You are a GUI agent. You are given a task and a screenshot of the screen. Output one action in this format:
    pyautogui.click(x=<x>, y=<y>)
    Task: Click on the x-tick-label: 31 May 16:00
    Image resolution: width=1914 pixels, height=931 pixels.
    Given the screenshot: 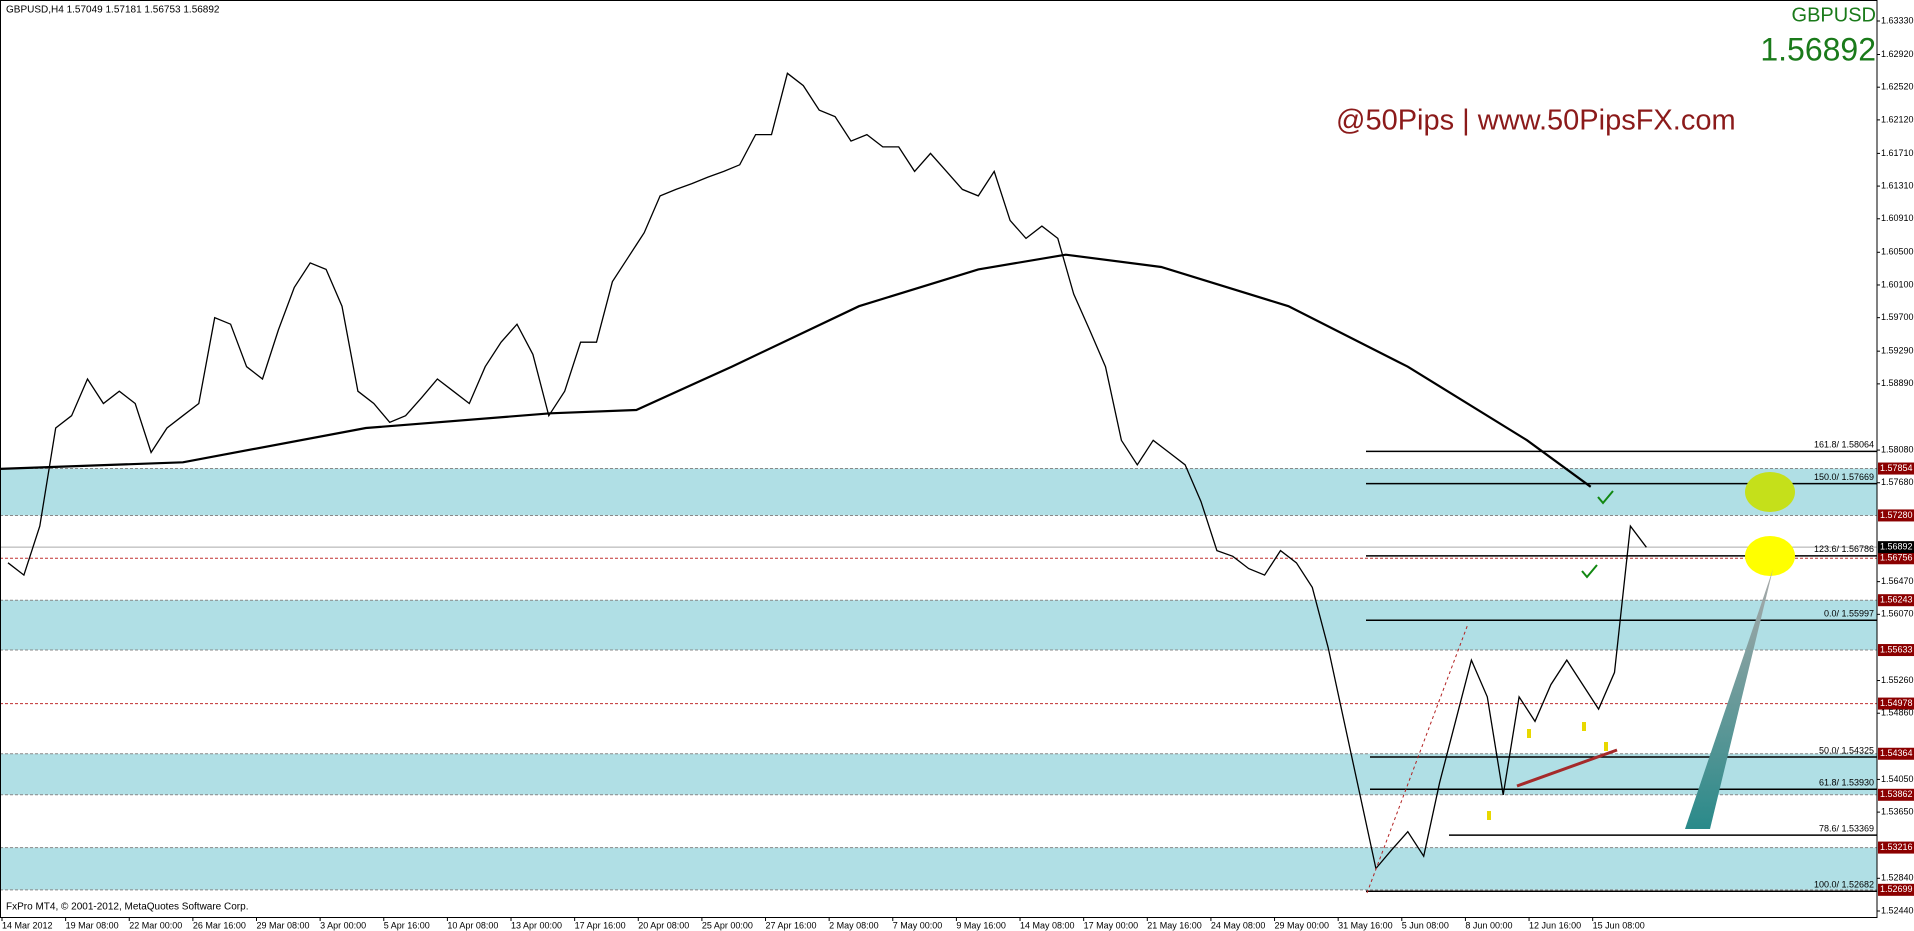 What is the action you would take?
    pyautogui.click(x=1365, y=925)
    